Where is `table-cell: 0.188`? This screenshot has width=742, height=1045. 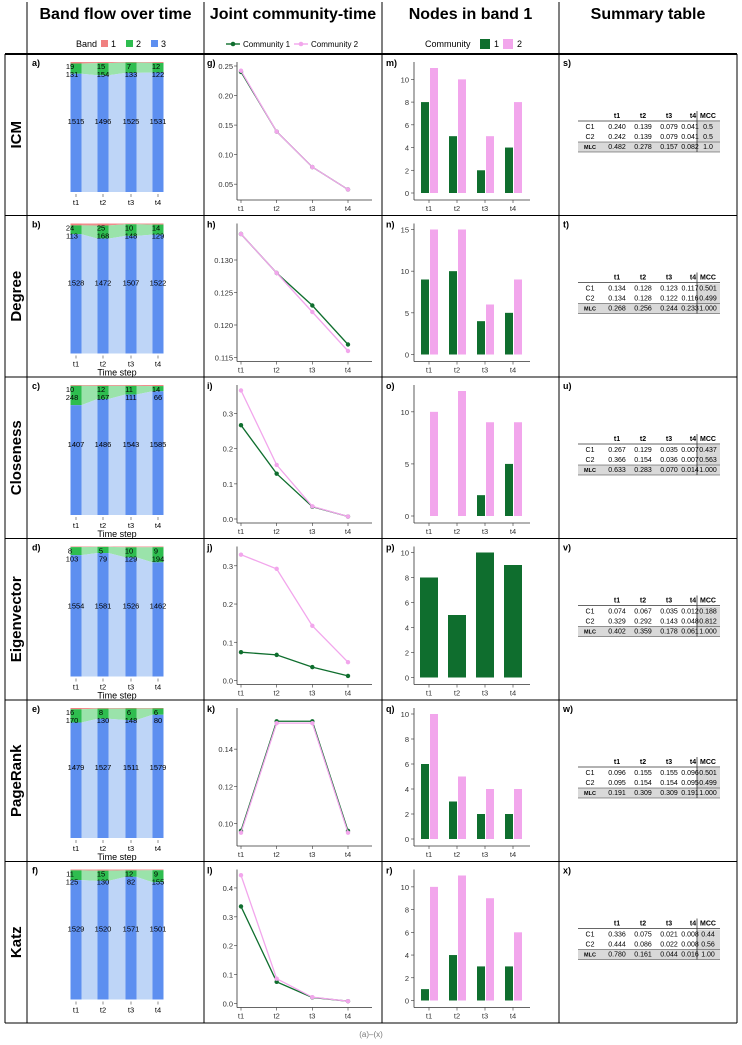 table-cell: 0.188 is located at coordinates (708, 612).